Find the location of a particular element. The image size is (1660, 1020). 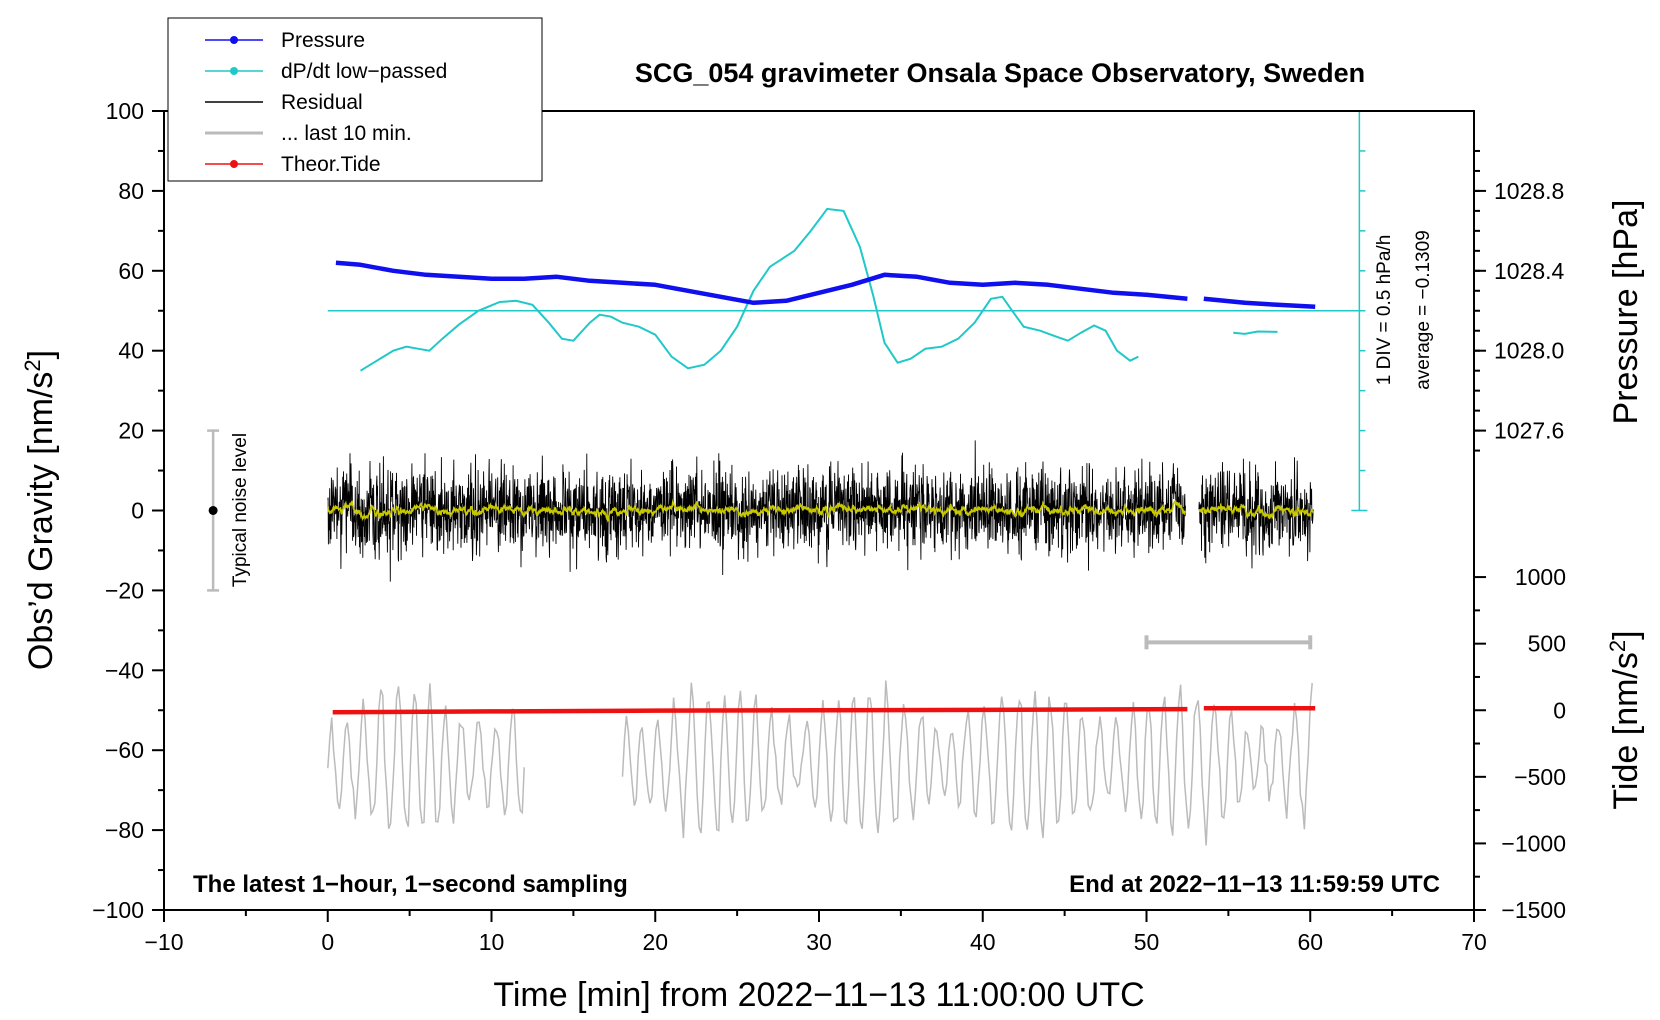

tide-axis-label-text: Tide [nm/s is located at coordinates (1626, 730).